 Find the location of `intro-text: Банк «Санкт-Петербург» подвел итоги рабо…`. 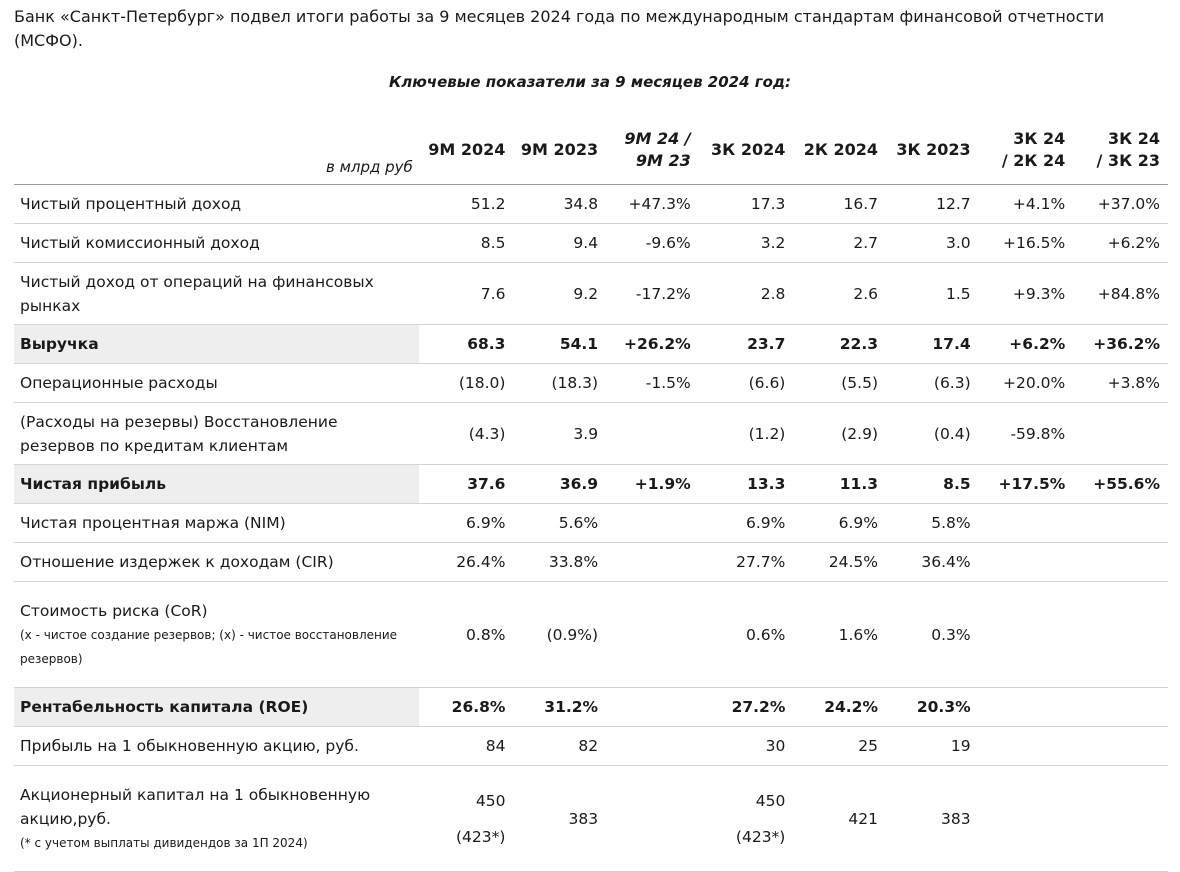

intro-text: Банк «Санкт-Петербург» подвел итоги рабо… is located at coordinates (559, 28).